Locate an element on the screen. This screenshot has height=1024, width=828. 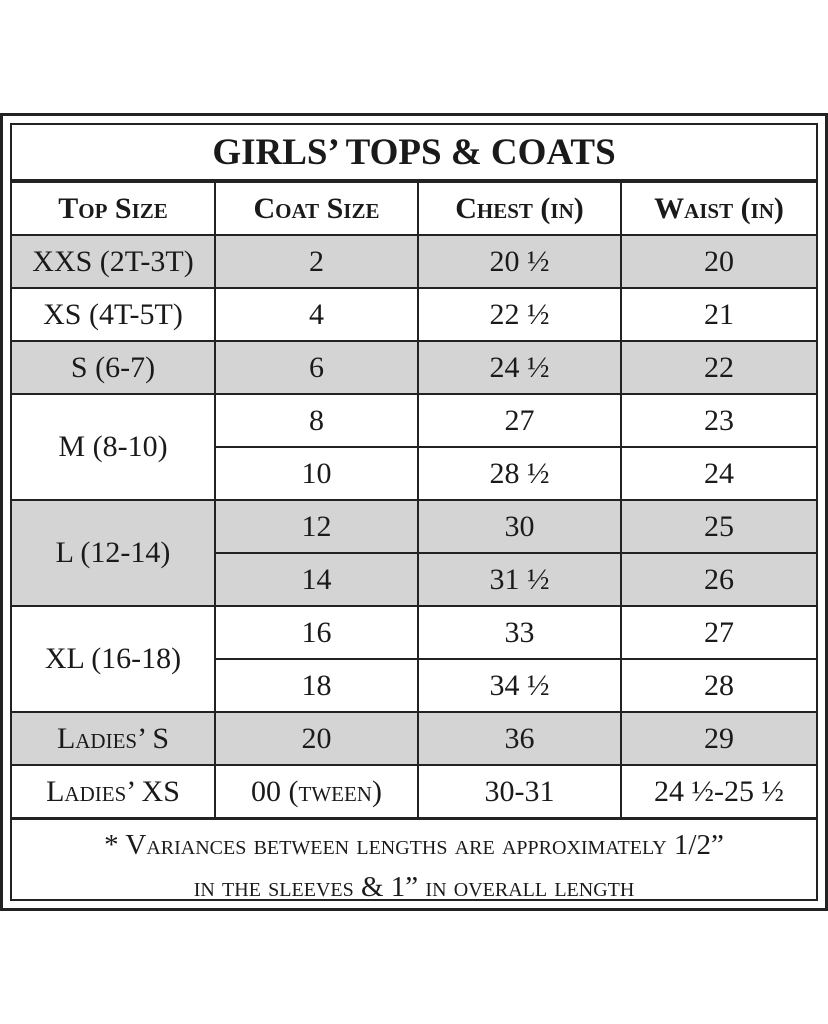
table-row: XS (4T-5T) 4 22 ½ 21 is located at coordinates (414, 314).